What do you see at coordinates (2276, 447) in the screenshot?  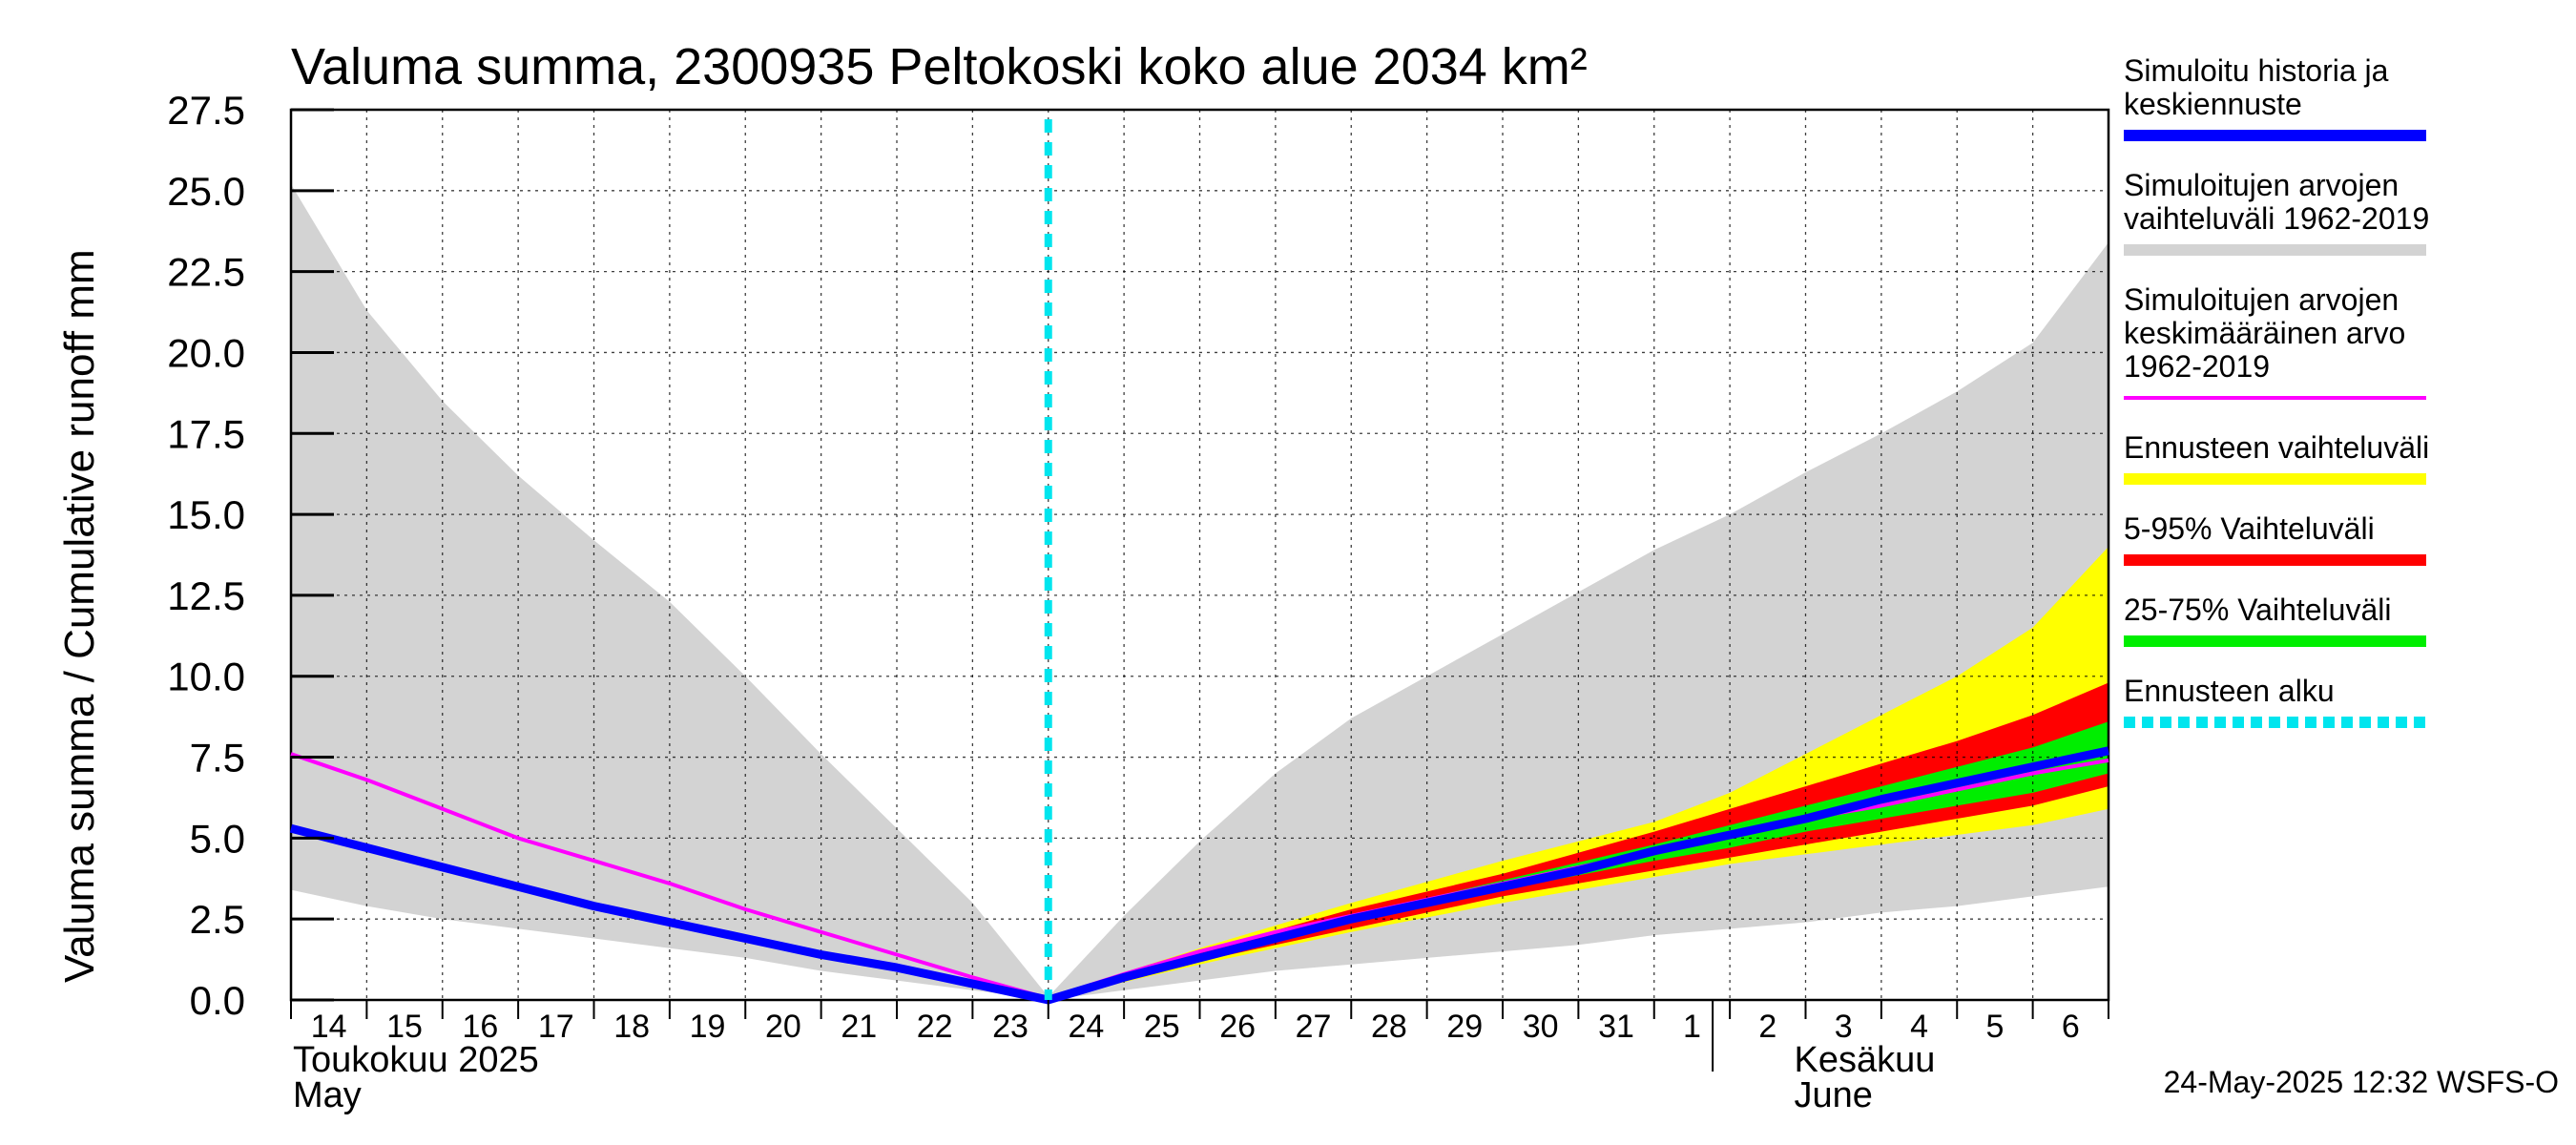 I see `legend-label: Ennusteen vaihteluväli` at bounding box center [2276, 447].